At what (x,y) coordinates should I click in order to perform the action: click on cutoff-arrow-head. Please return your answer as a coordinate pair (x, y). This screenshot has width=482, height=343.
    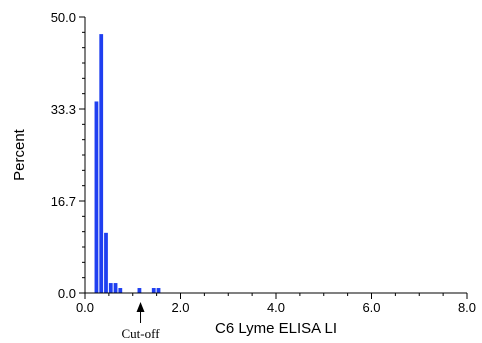
    Looking at the image, I should click on (140, 307).